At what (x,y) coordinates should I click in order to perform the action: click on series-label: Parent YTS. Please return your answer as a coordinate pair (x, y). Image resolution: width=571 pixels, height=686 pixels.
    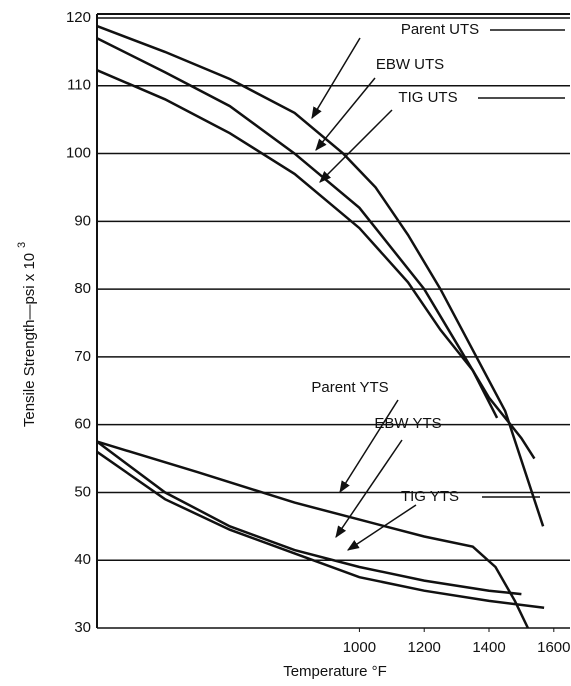
    Looking at the image, I should click on (349, 387).